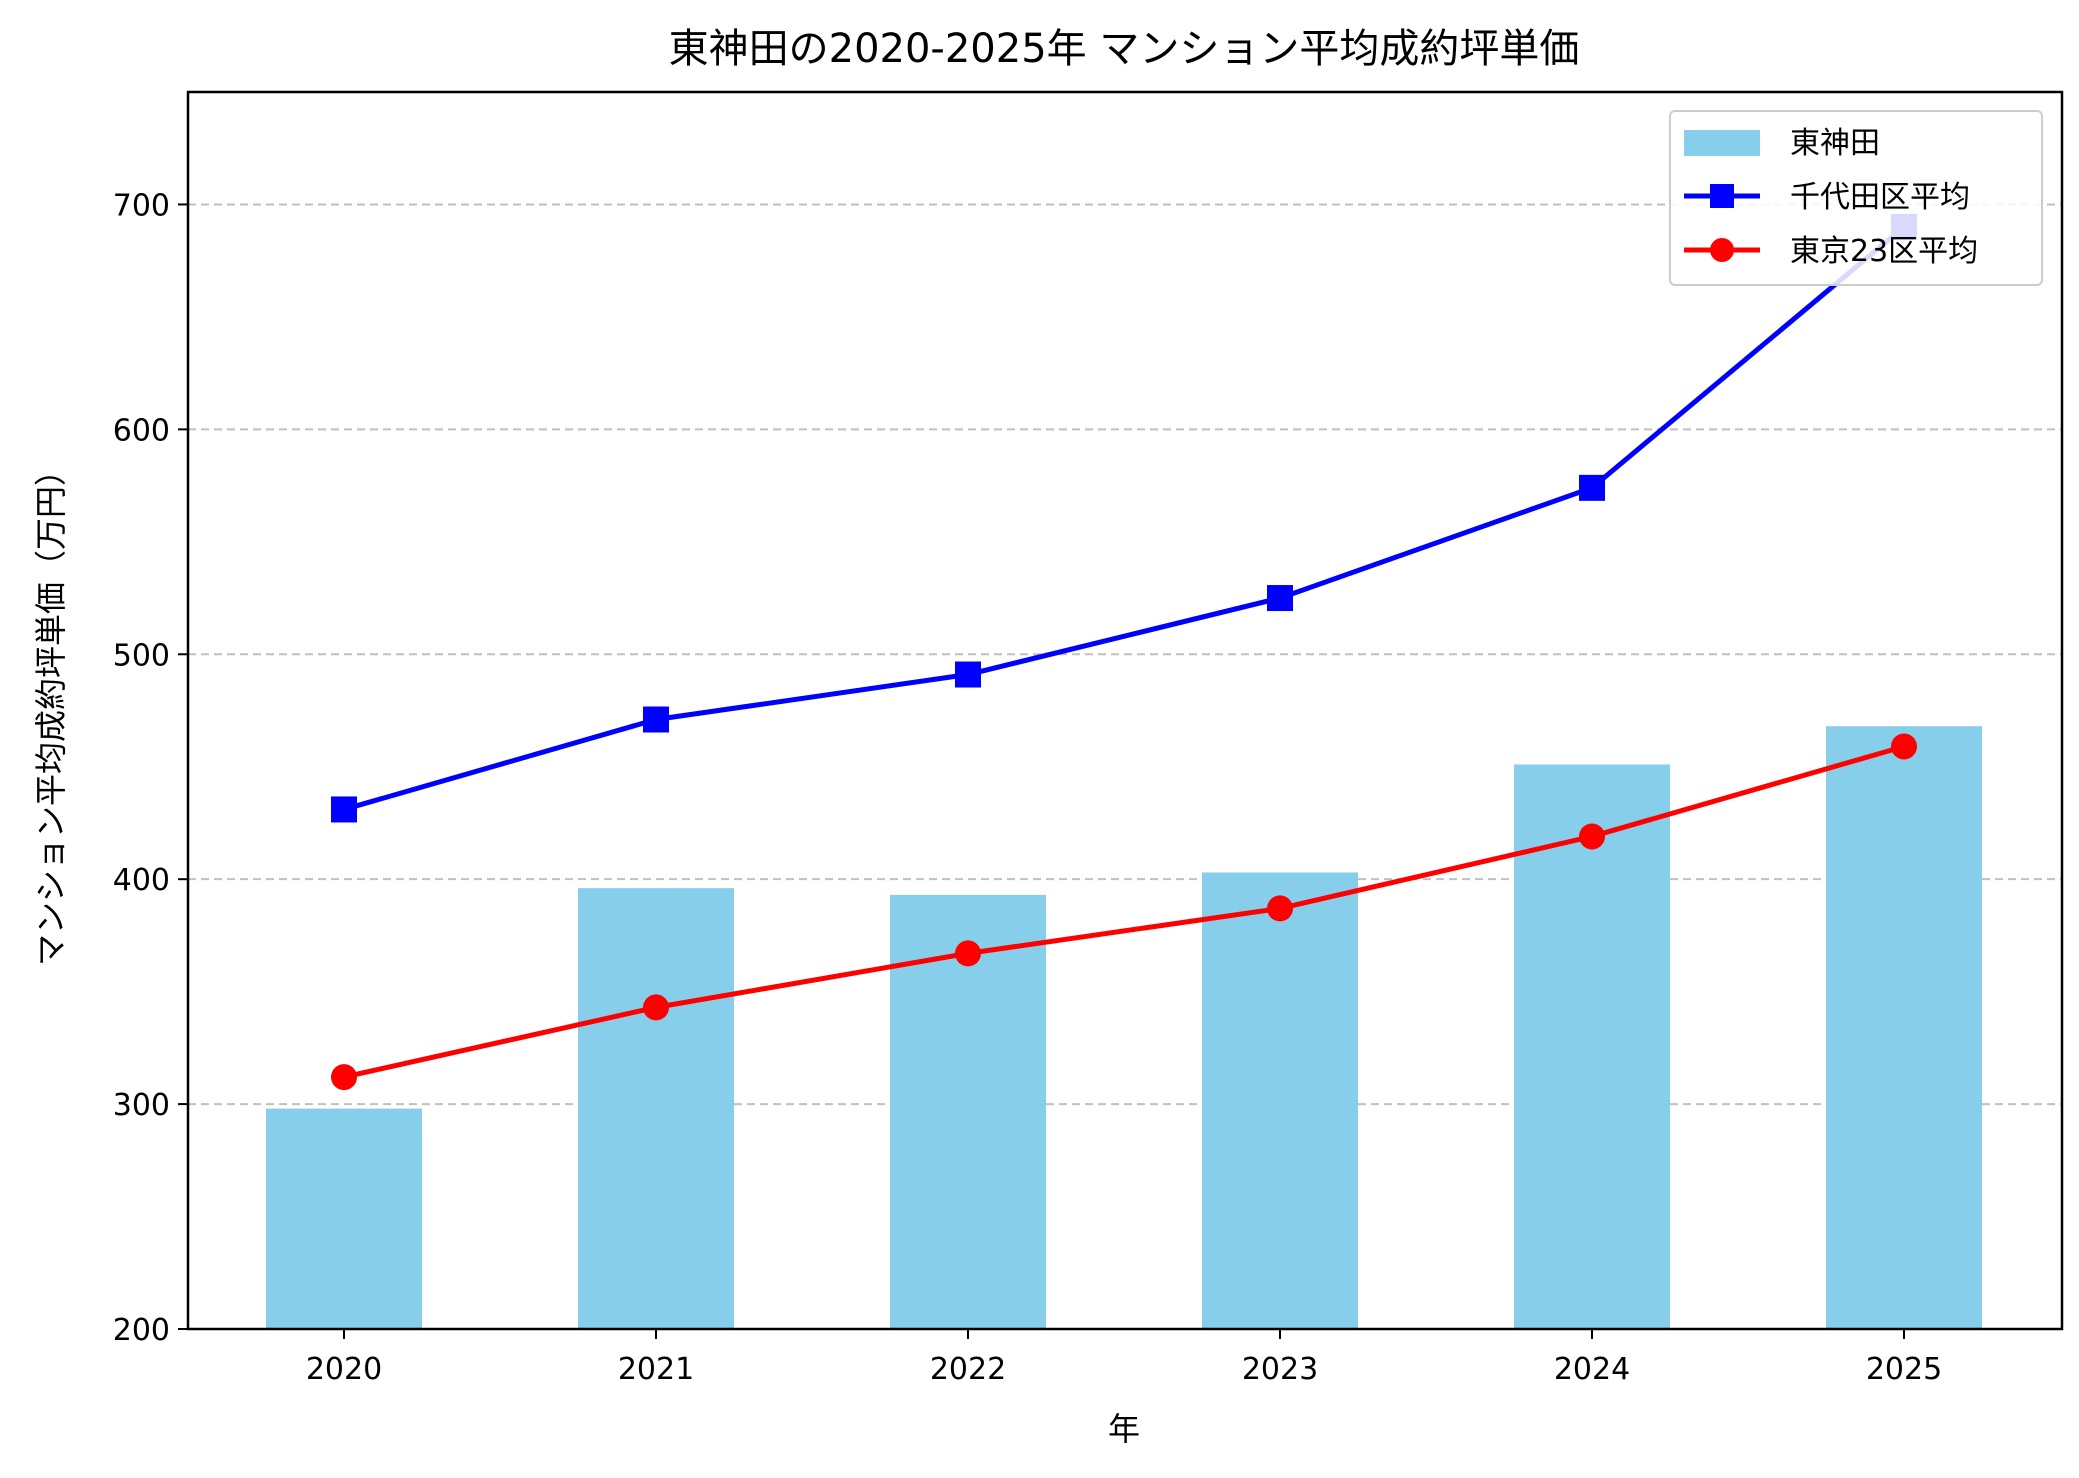 This screenshot has height=1478, width=2079. What do you see at coordinates (1124, 1429) in the screenshot?
I see `x-axis-label: 年` at bounding box center [1124, 1429].